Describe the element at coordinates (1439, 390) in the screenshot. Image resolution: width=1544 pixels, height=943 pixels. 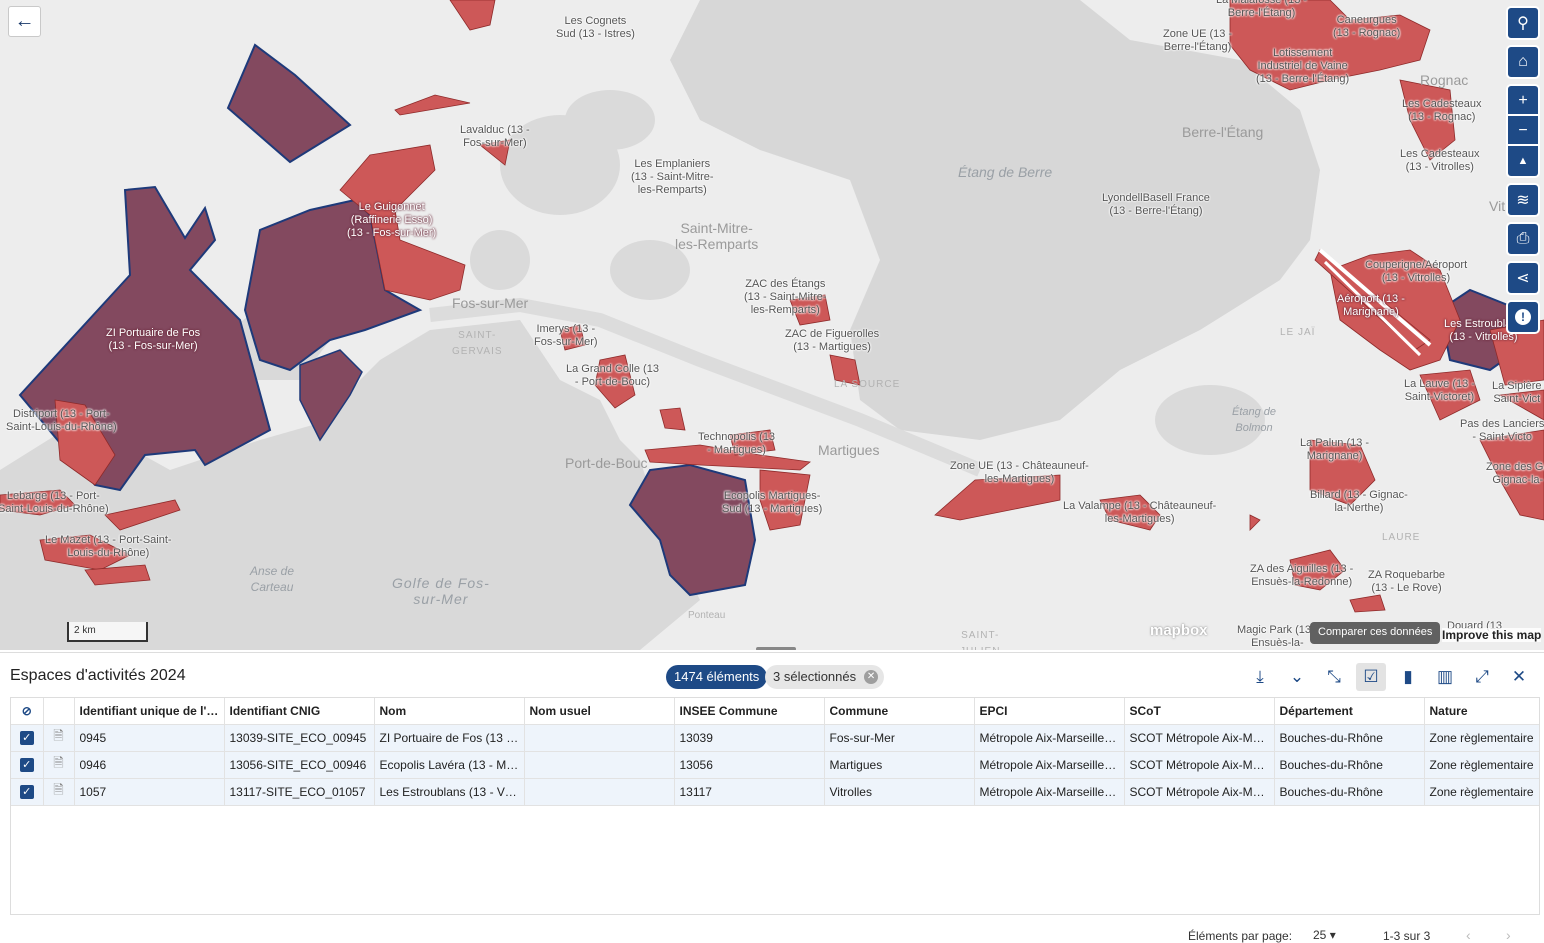
I see `zone-label: La Lauve (13 - Saint-Victoret)` at that location.